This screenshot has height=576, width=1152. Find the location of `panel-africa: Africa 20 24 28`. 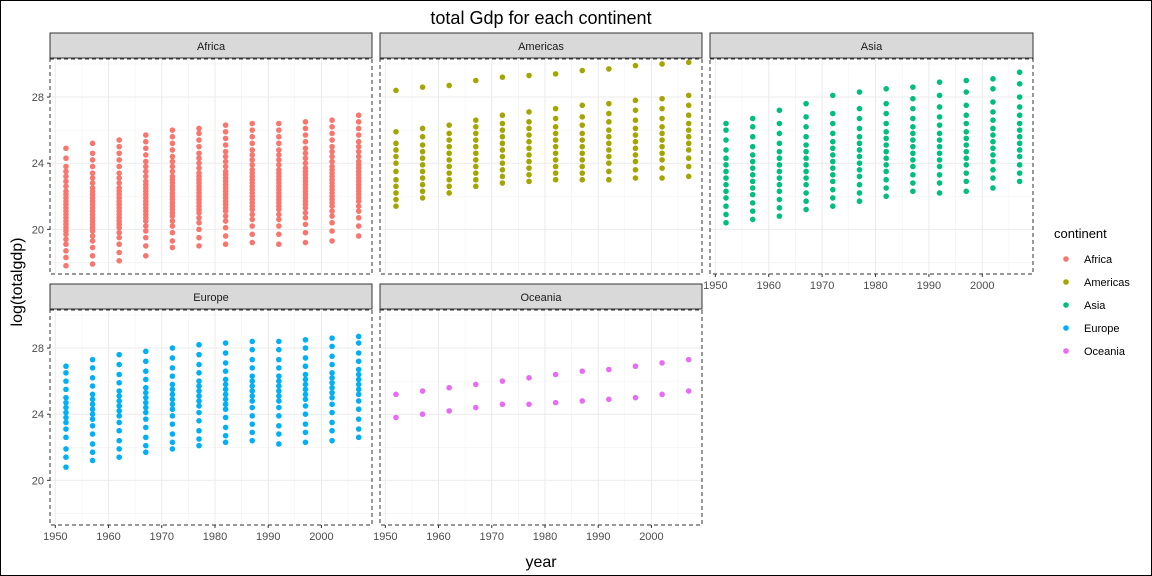

panel-africa: Africa 20 24 28 is located at coordinates (202, 153).